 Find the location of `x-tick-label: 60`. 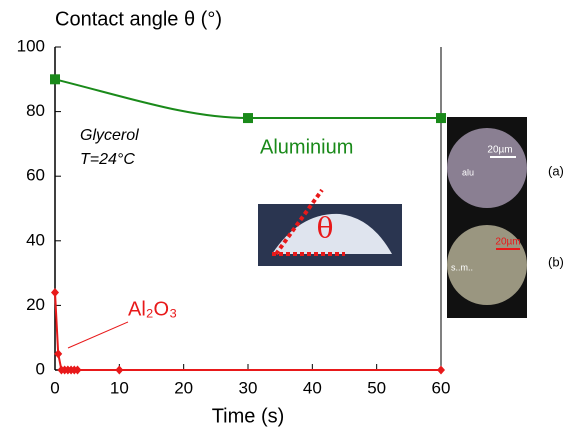

x-tick-label: 60 is located at coordinates (441, 387).